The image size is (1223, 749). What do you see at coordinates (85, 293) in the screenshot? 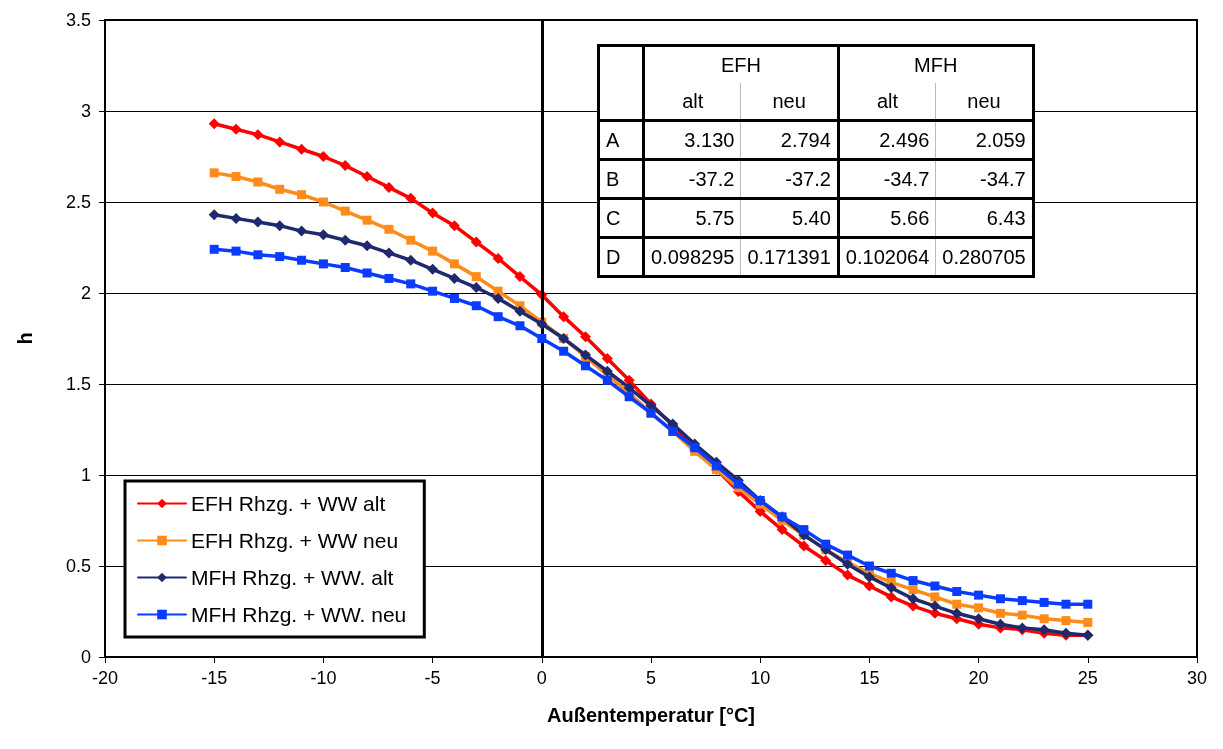
I see `y-tick-label: 2` at bounding box center [85, 293].